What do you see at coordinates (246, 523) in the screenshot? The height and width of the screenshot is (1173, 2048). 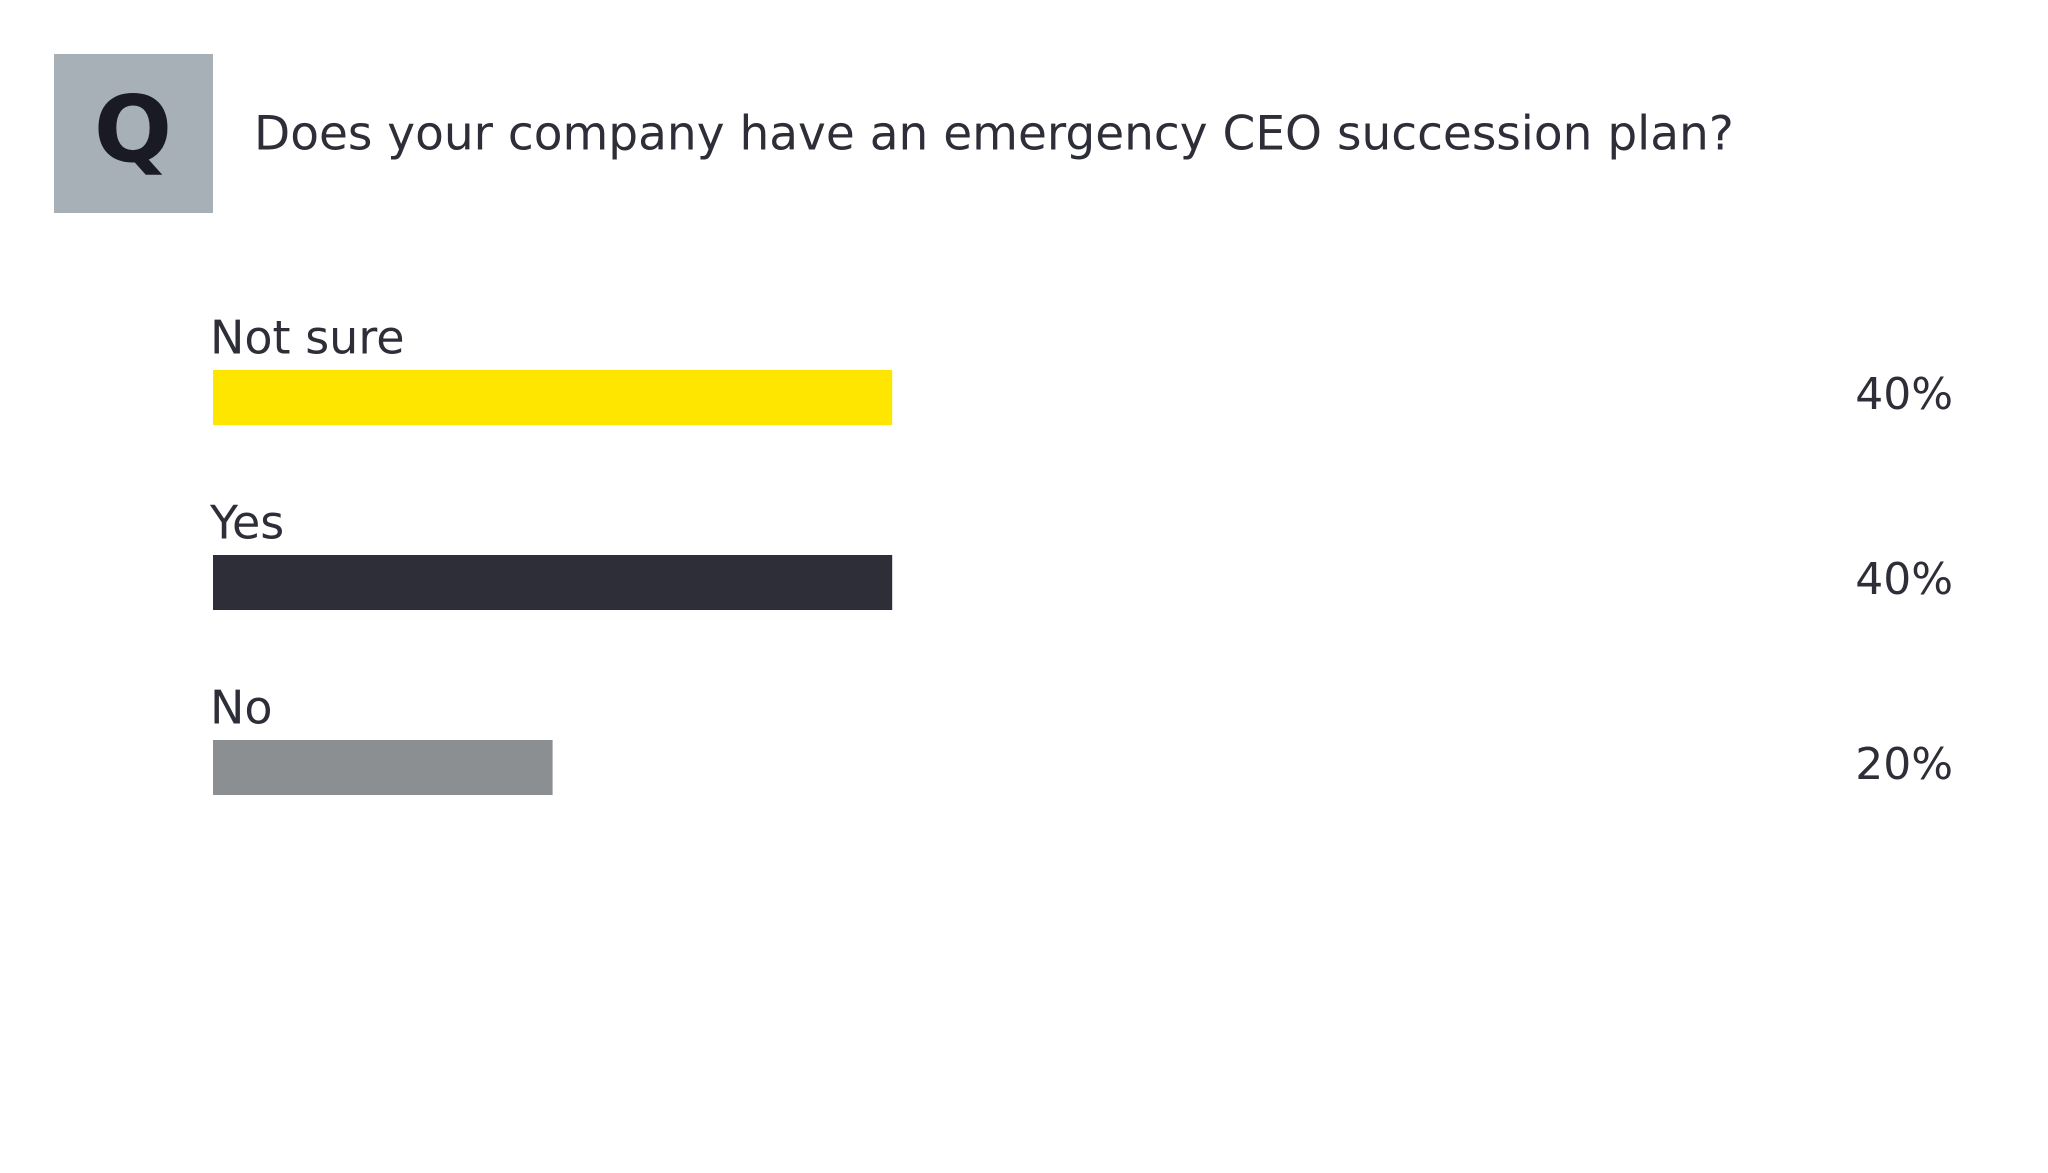 I see `category-label: Yes` at bounding box center [246, 523].